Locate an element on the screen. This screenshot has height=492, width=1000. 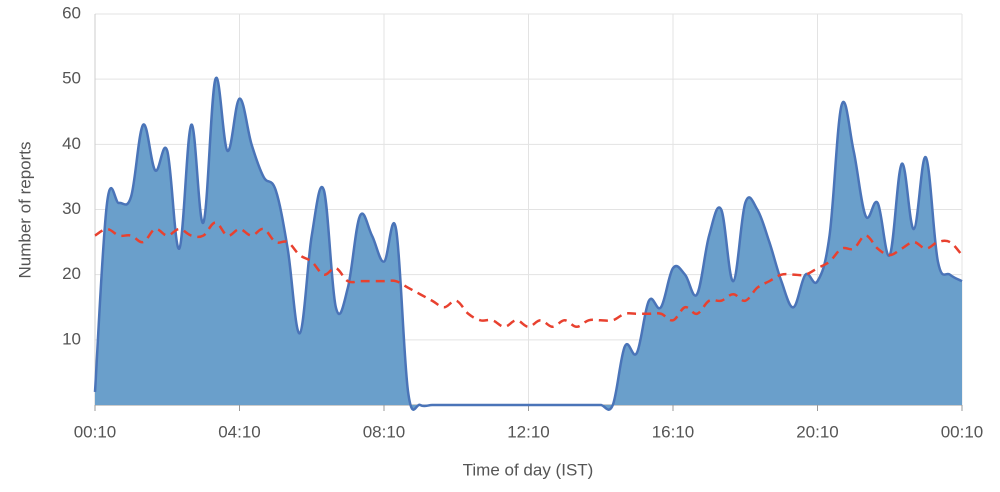
y-tick-label: 20 is located at coordinates (71, 273).